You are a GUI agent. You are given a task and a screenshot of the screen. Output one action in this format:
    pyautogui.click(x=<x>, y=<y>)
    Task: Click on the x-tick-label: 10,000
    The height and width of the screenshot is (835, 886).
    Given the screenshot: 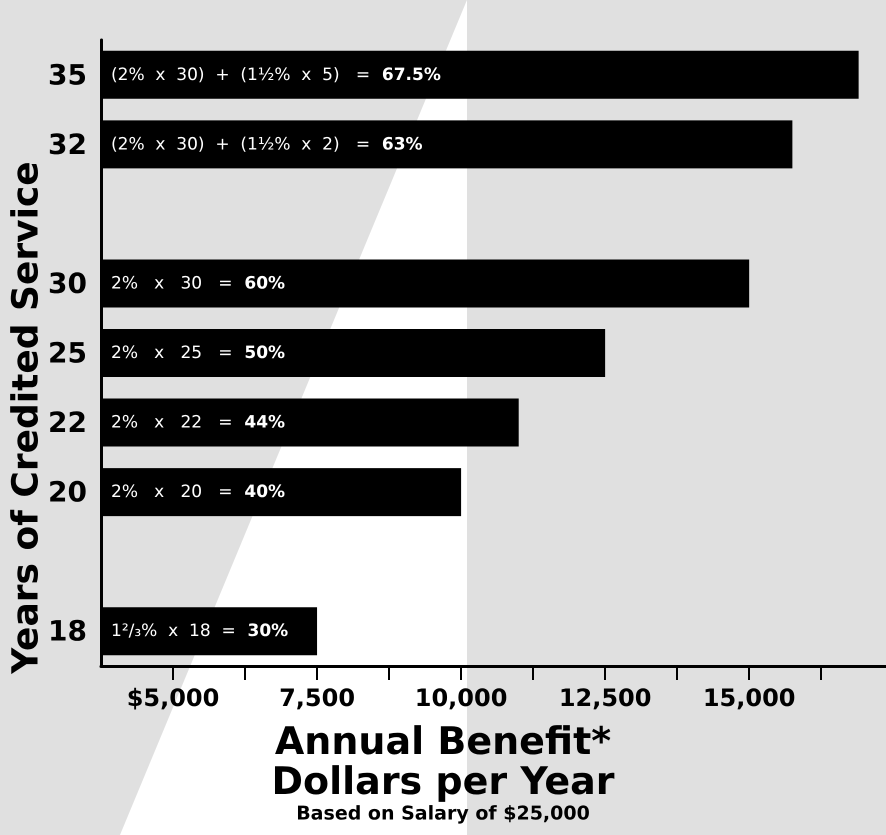 What is the action you would take?
    pyautogui.click(x=461, y=698)
    